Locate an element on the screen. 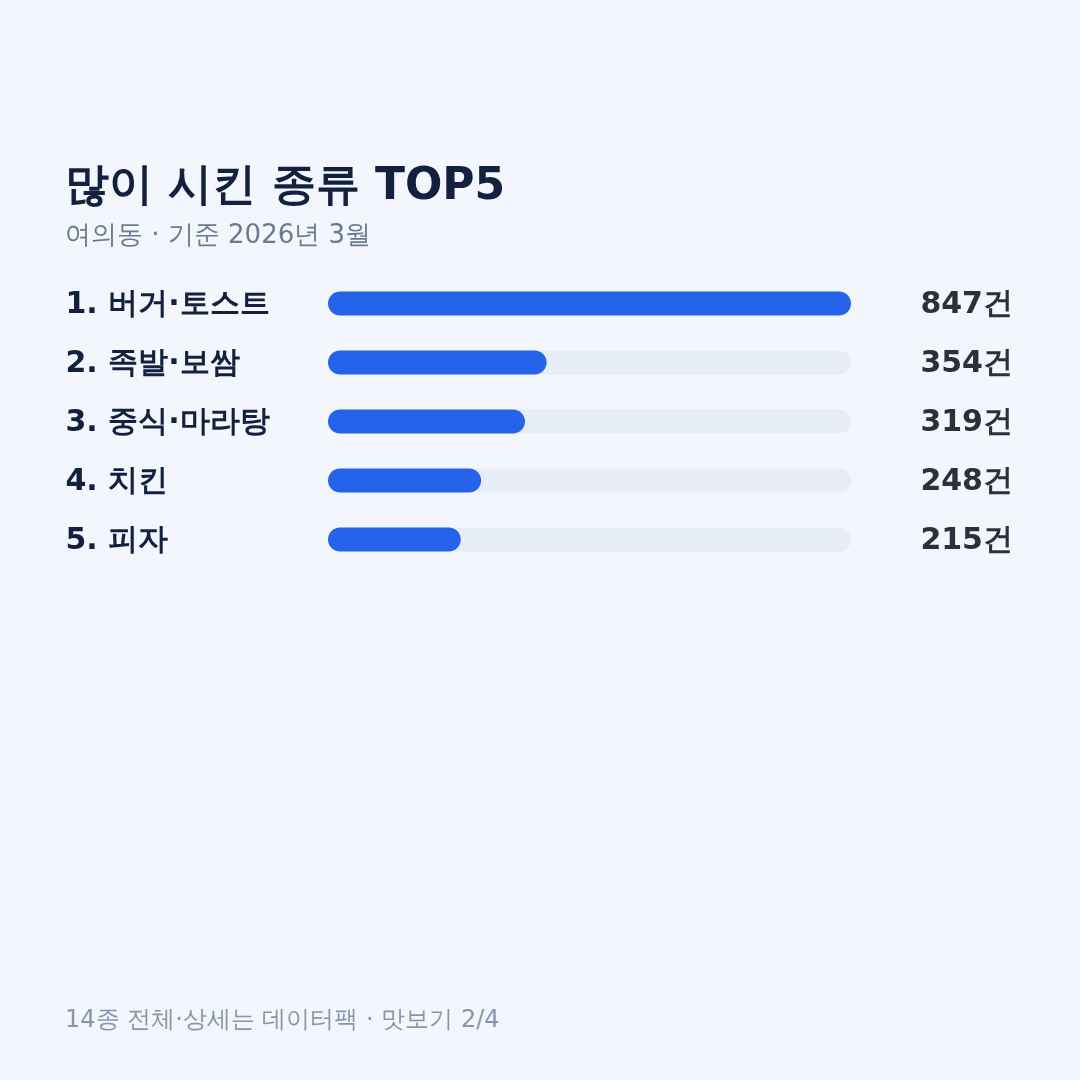 This screenshot has width=1080, height=1080. text: 14종 전체·상세는 데이터팩 · 맛보기 2/4 is located at coordinates (282, 1019).